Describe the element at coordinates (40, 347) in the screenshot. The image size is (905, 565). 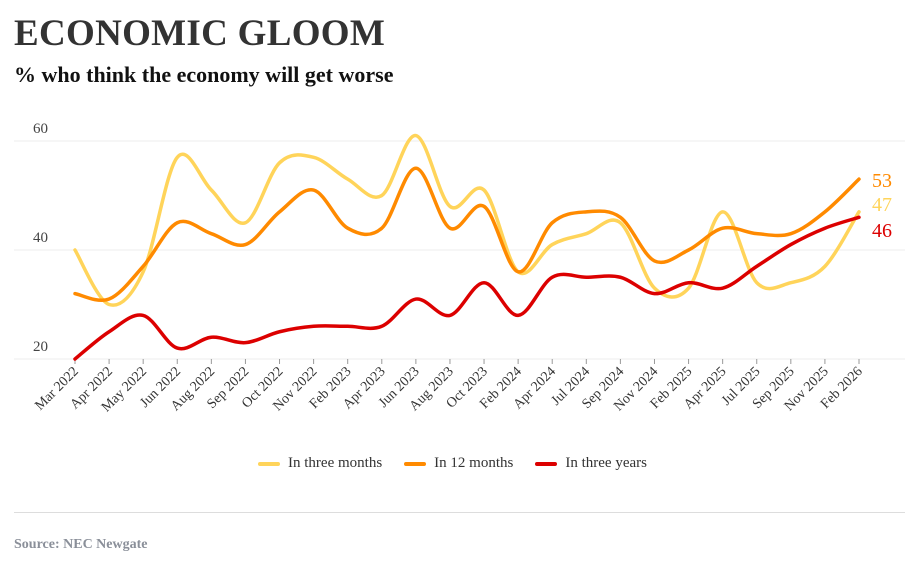
I see `y-tick-label: 20` at that location.